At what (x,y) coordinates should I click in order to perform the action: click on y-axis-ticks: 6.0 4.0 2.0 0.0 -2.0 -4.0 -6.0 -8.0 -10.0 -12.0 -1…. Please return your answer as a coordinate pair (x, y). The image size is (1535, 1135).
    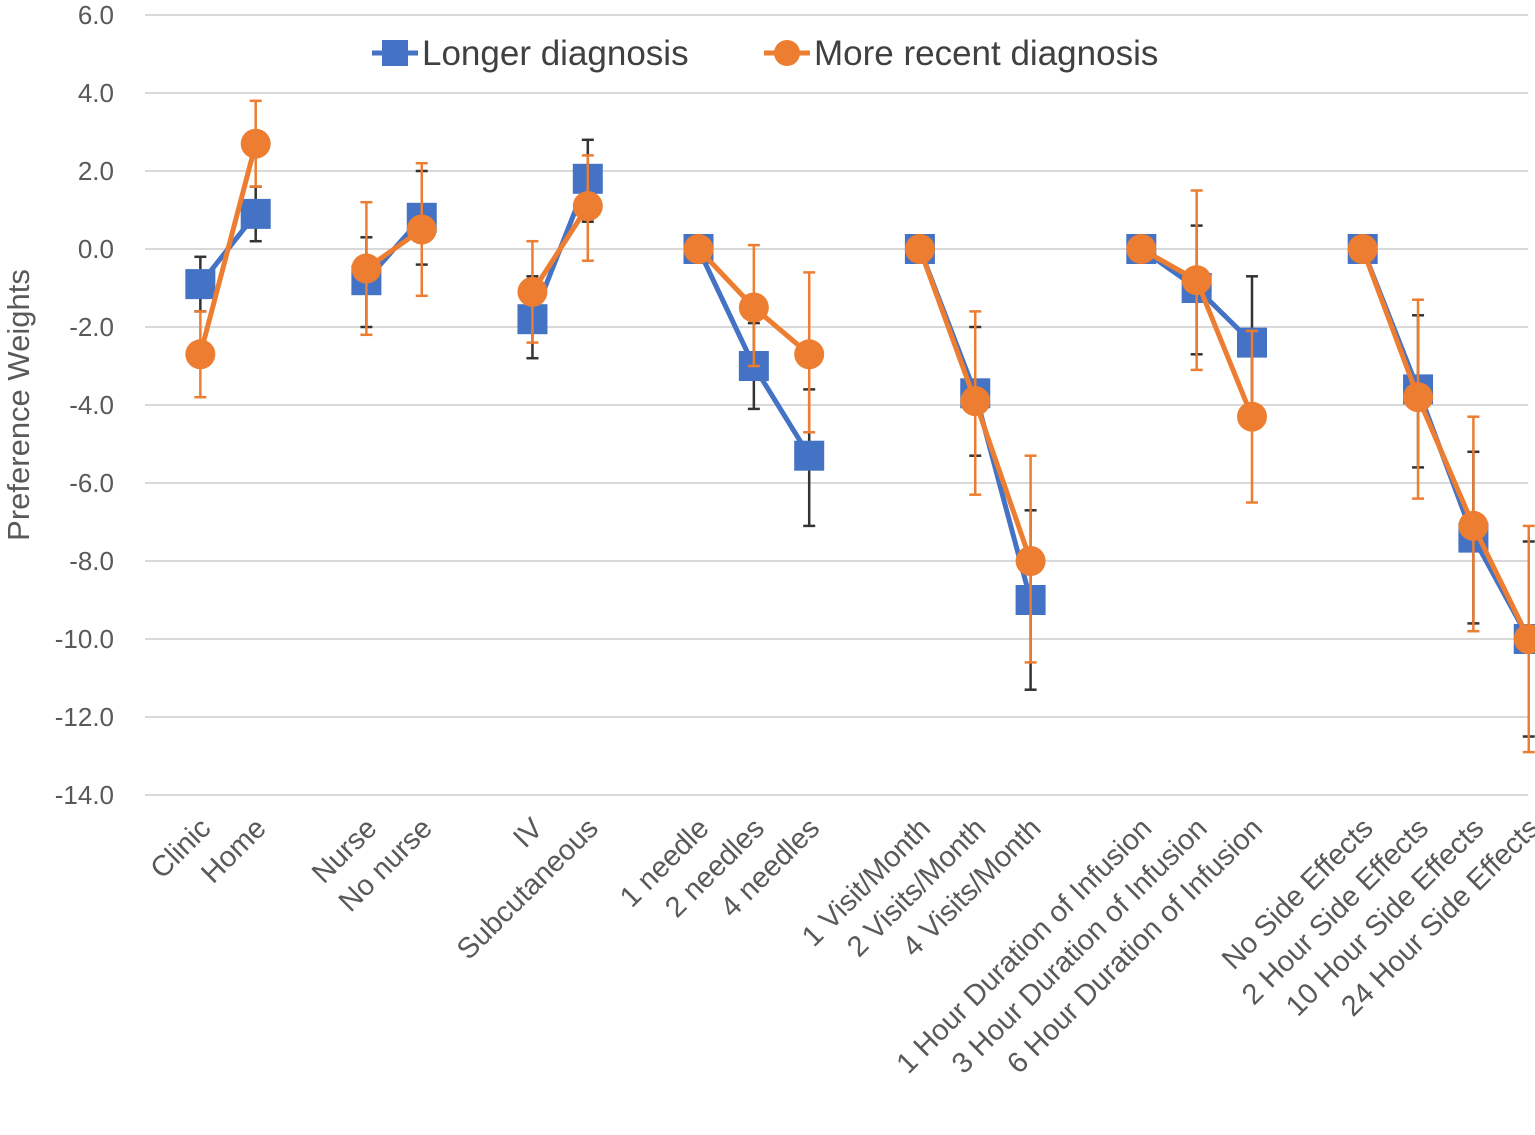
    Looking at the image, I should click on (84, 405).